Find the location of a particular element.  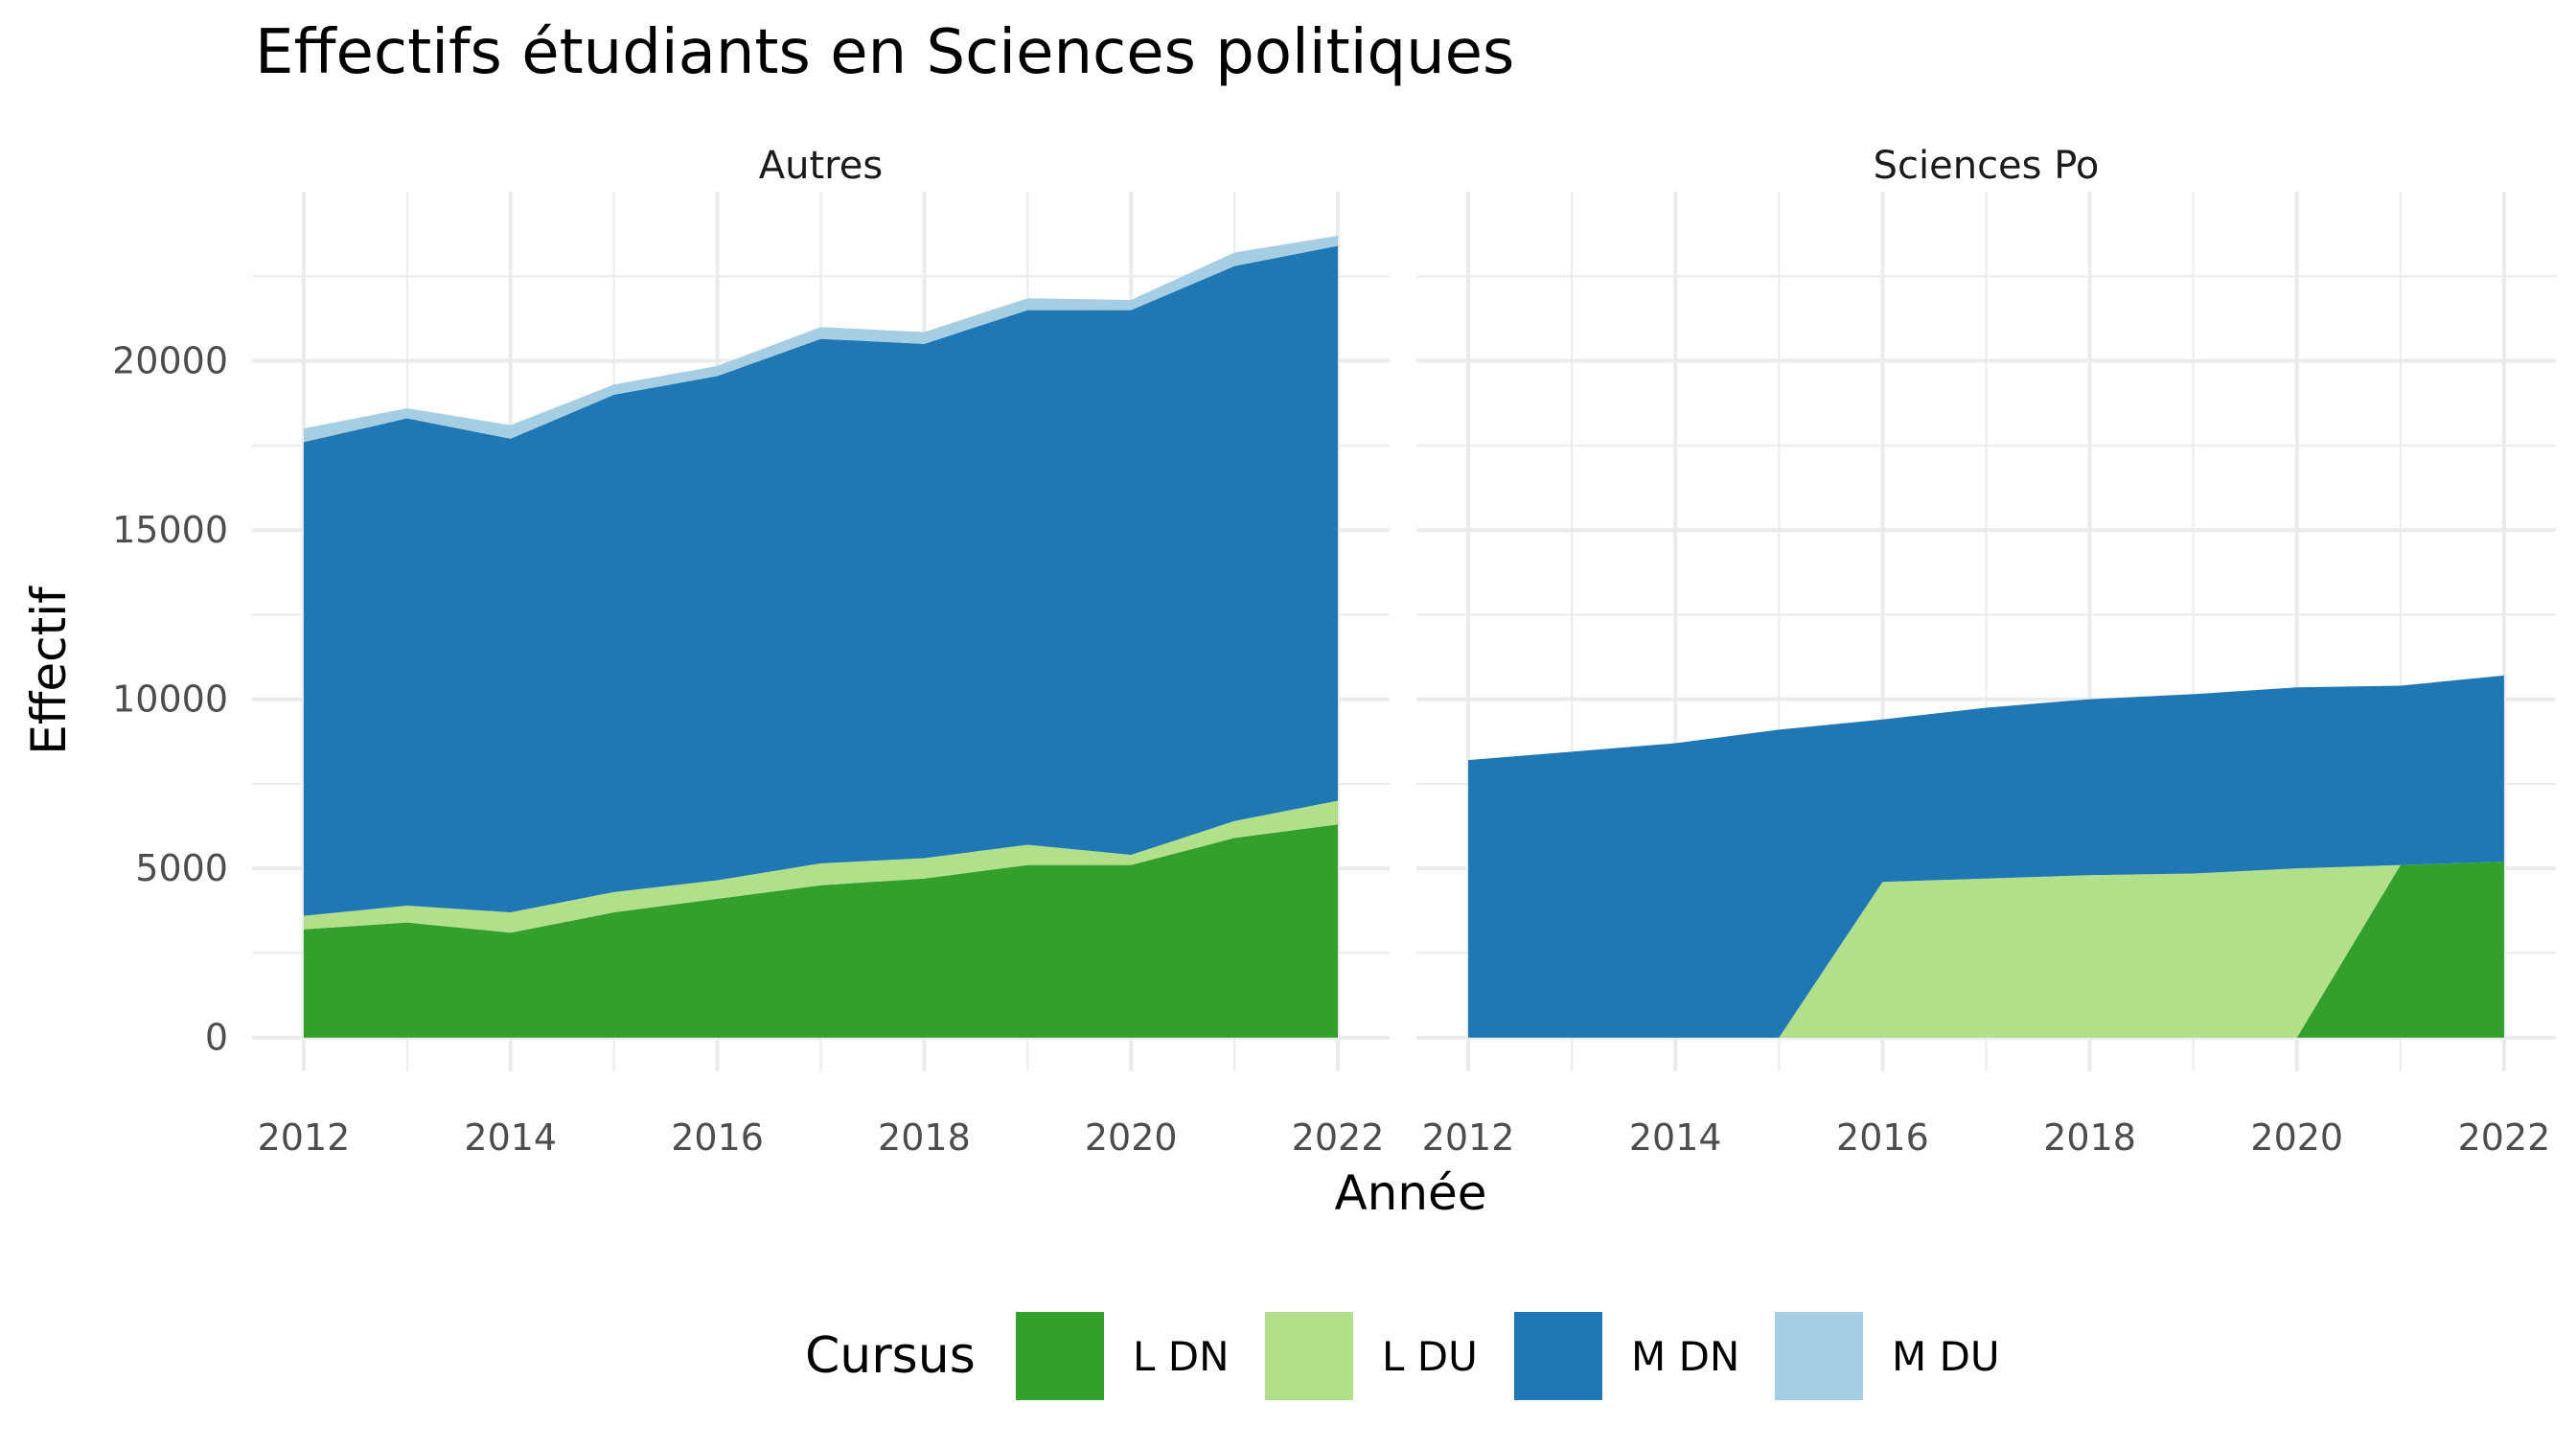

legend-label: L DU is located at coordinates (1430, 1356).